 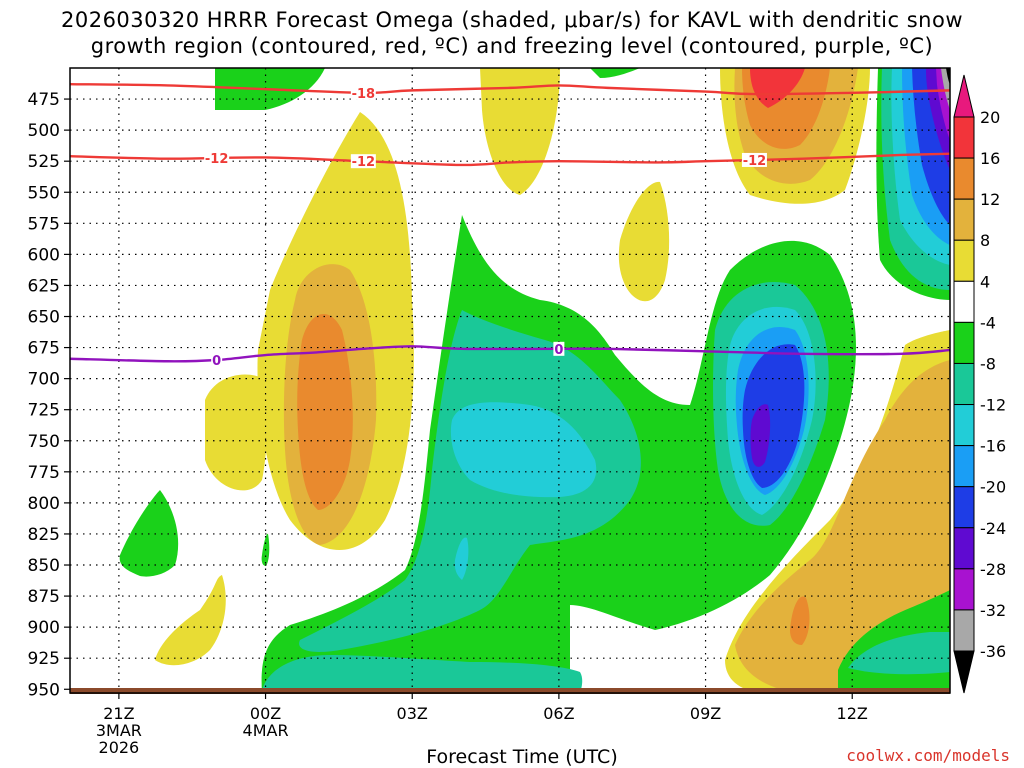 What do you see at coordinates (800, 620) in the screenshot?
I see `omega-shade-pos12-lower-right` at bounding box center [800, 620].